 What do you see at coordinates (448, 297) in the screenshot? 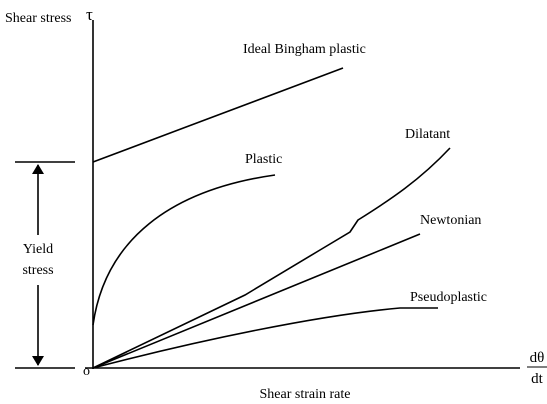
I see `curve-label: Pseudoplastic` at bounding box center [448, 297].